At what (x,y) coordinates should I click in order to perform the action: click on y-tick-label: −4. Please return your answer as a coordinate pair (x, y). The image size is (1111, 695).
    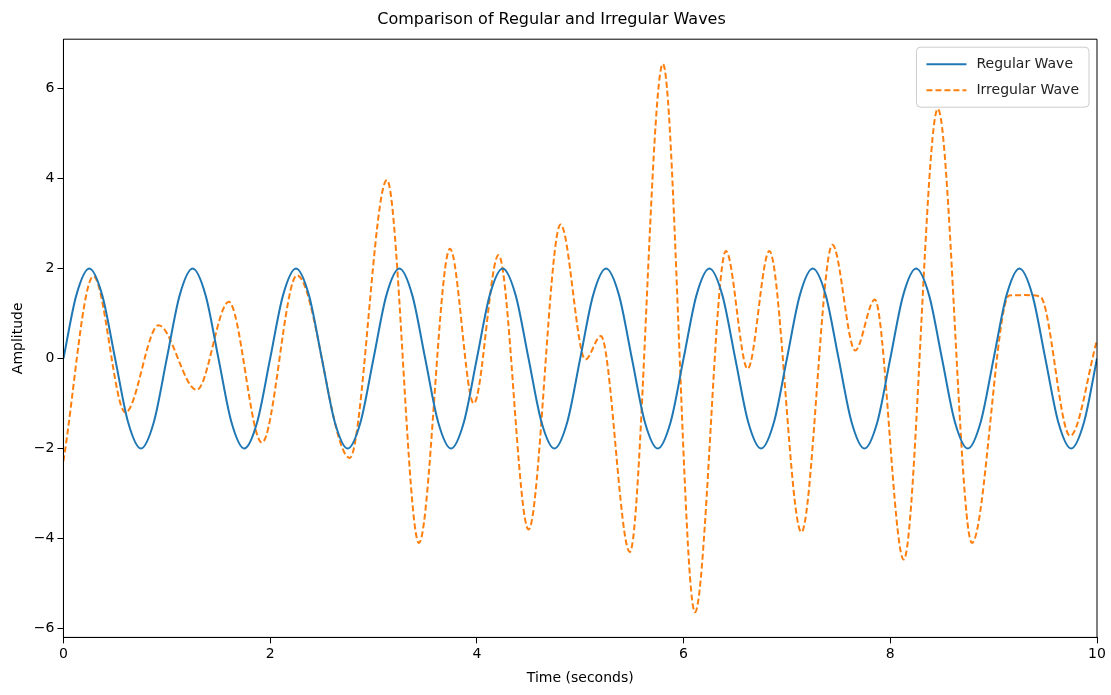
    Looking at the image, I should click on (44, 537).